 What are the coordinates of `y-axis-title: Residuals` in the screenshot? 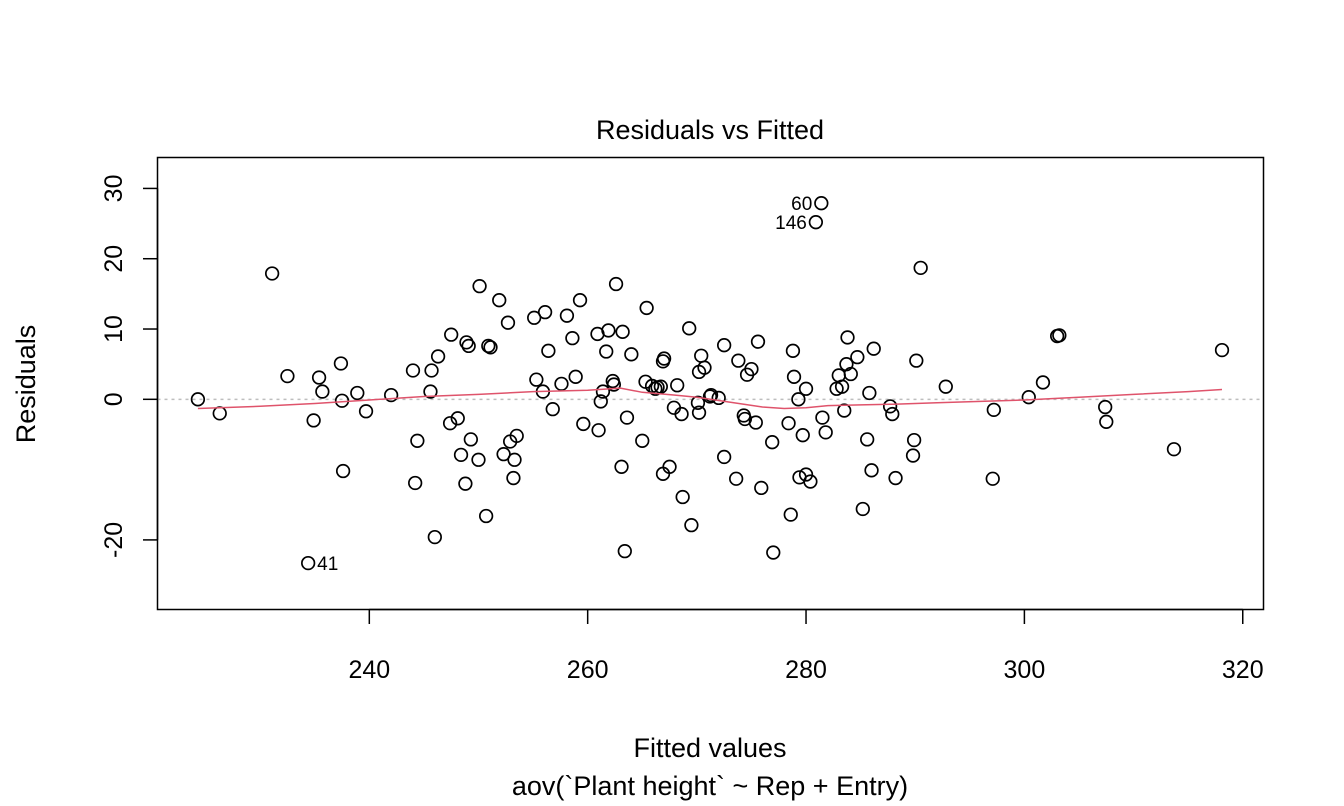 It's located at (26, 384).